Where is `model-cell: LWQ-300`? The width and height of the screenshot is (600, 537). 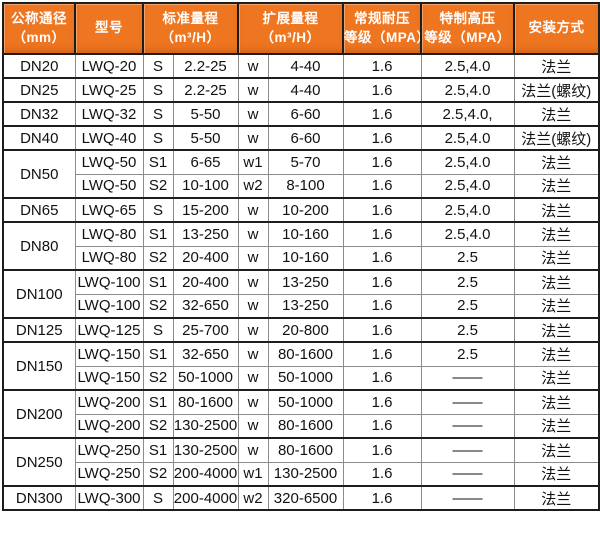
model-cell: LWQ-300 is located at coordinates (109, 498).